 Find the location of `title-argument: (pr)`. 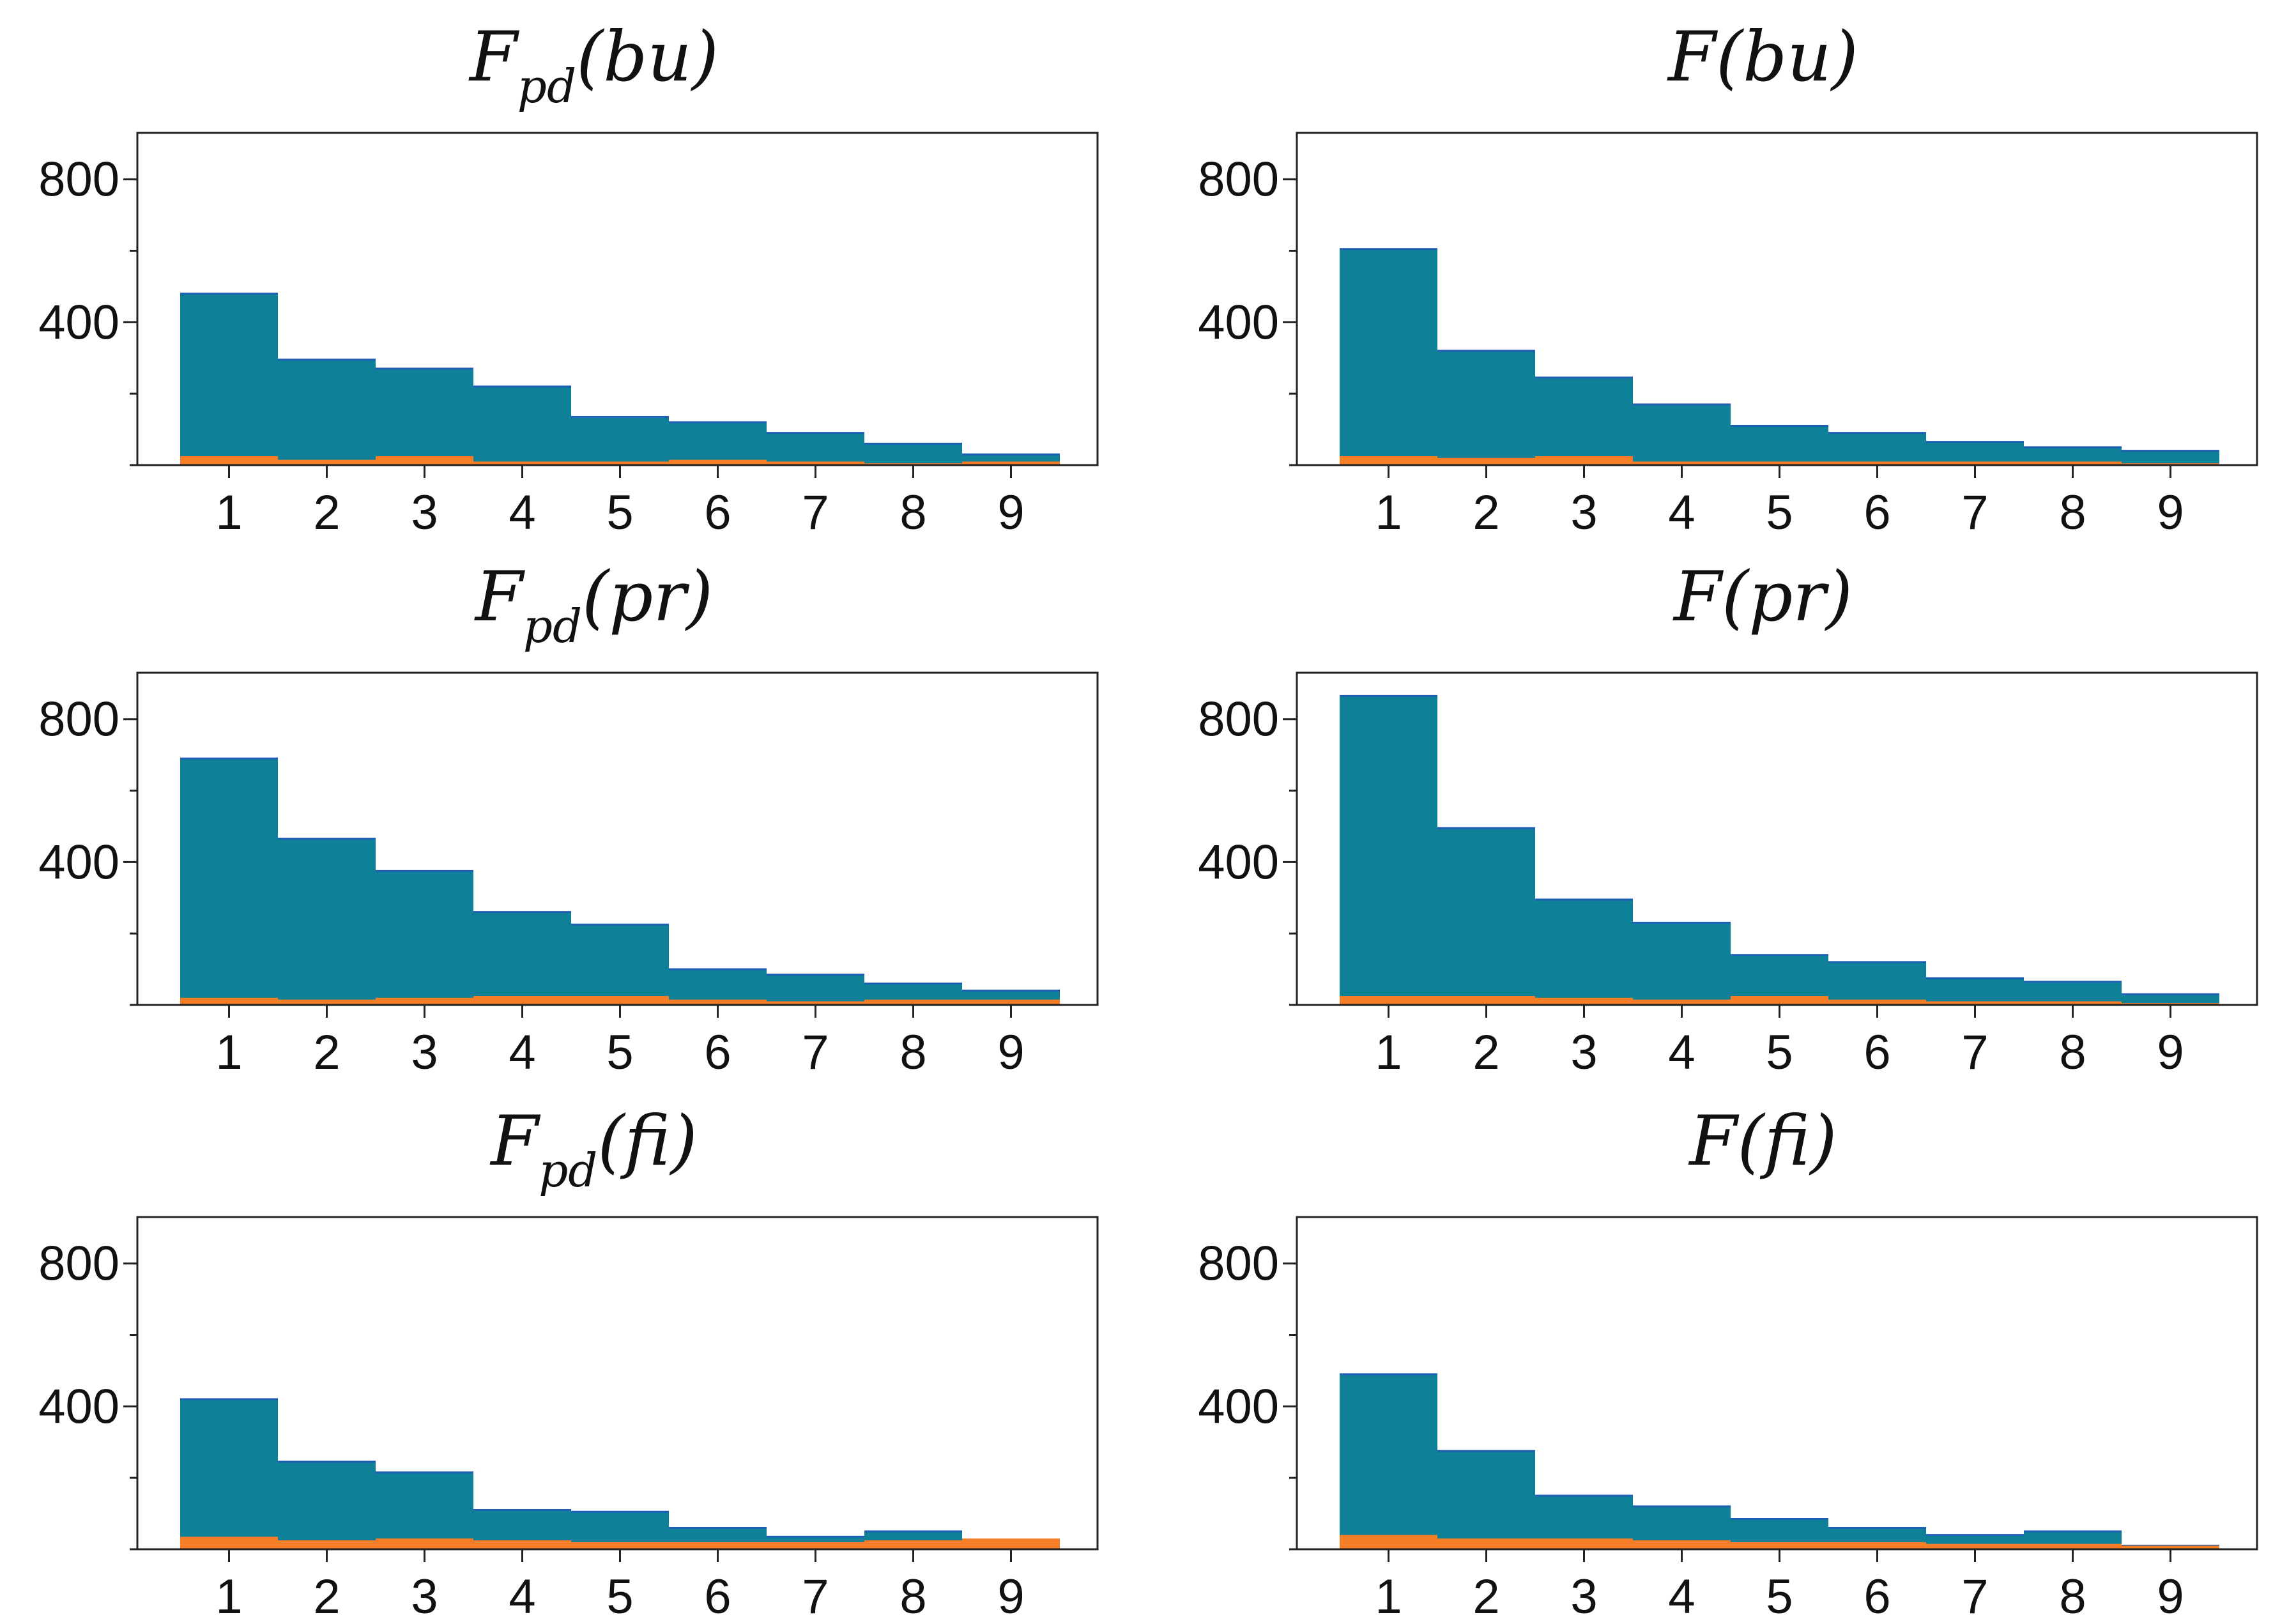

title-argument: (pr) is located at coordinates (1788, 597).